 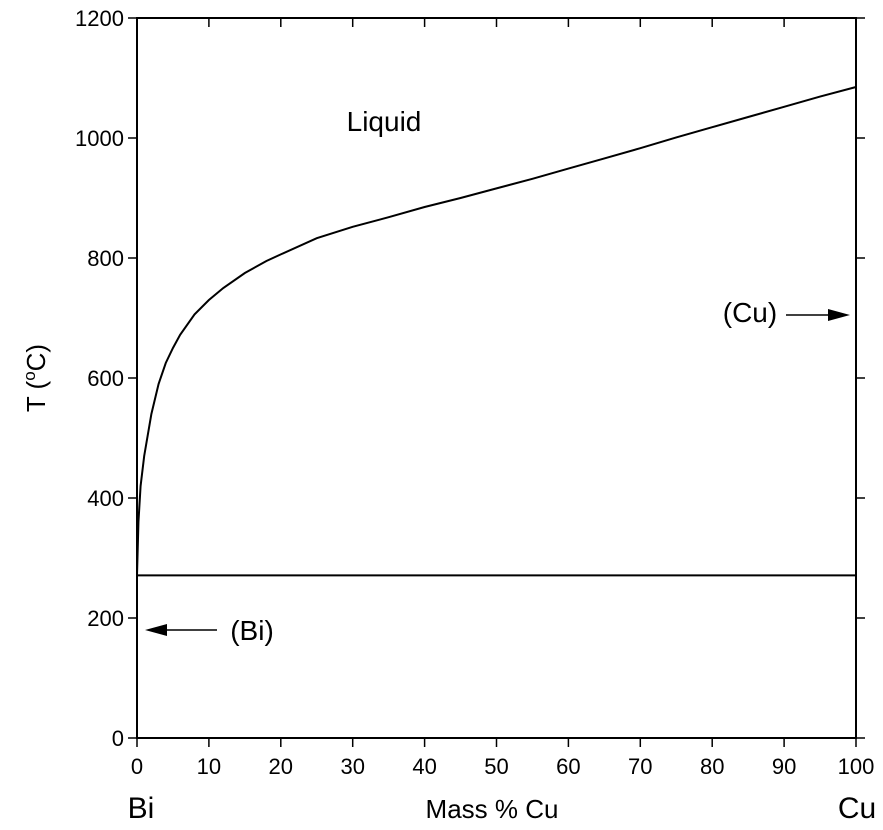 What do you see at coordinates (252, 630) in the screenshot?
I see `bi-phase-label: (Bi)` at bounding box center [252, 630].